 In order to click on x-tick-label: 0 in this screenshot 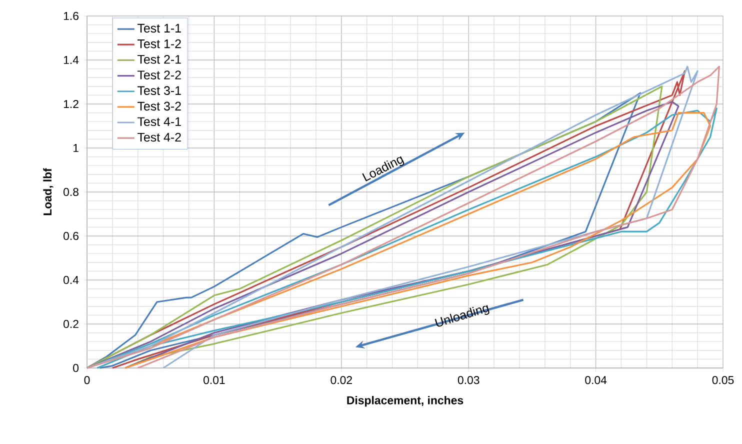, I will do `click(87, 380)`.